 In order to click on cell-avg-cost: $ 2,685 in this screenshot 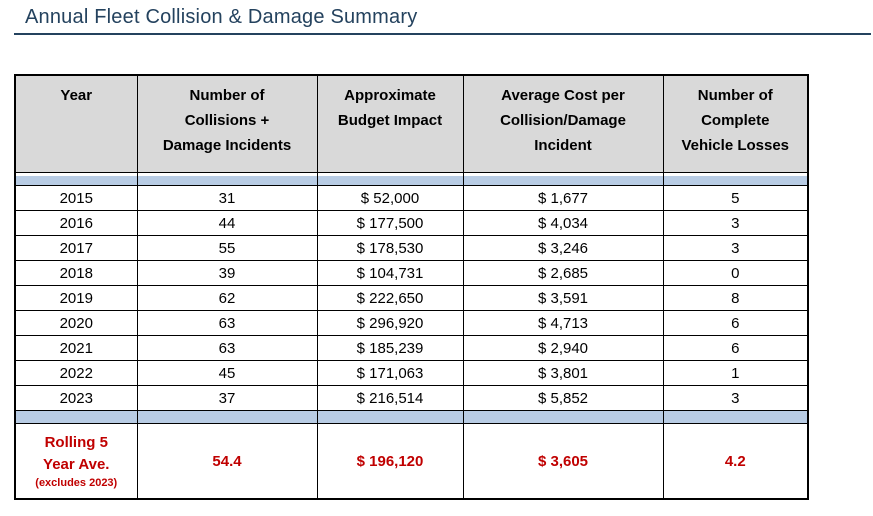, I will do `click(563, 273)`.